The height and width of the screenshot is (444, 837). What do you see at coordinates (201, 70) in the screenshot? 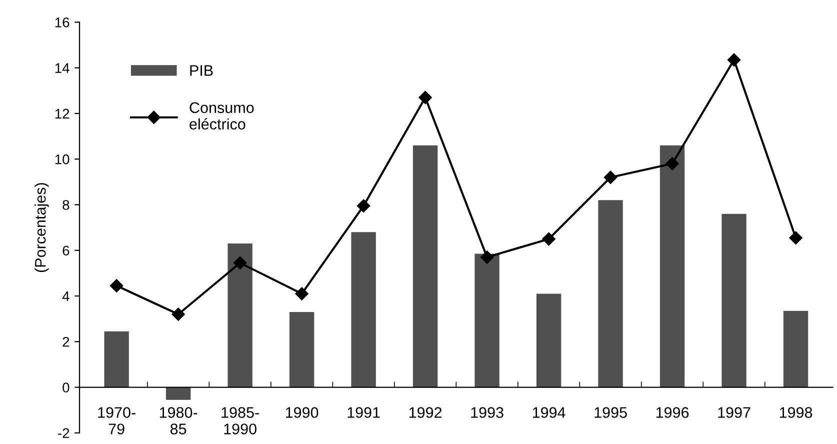
I see `legend-label: PIB` at bounding box center [201, 70].